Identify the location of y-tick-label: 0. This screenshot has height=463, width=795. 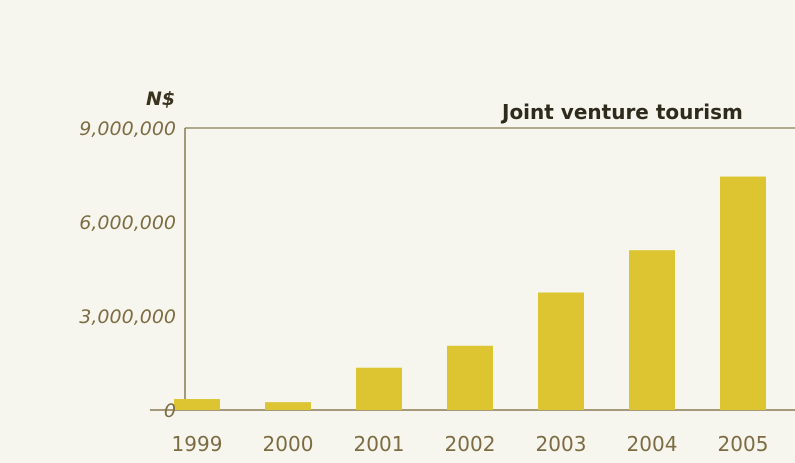
(170, 411).